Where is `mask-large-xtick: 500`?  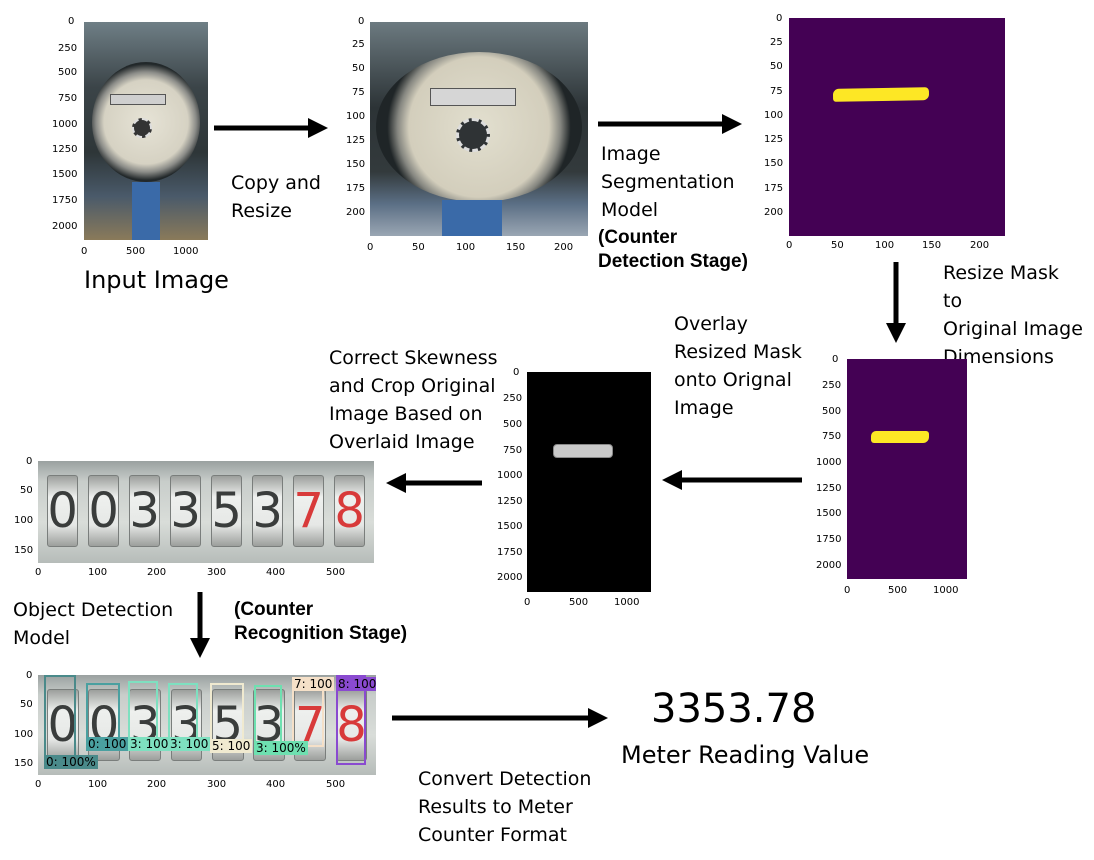 mask-large-xtick: 500 is located at coordinates (898, 590).